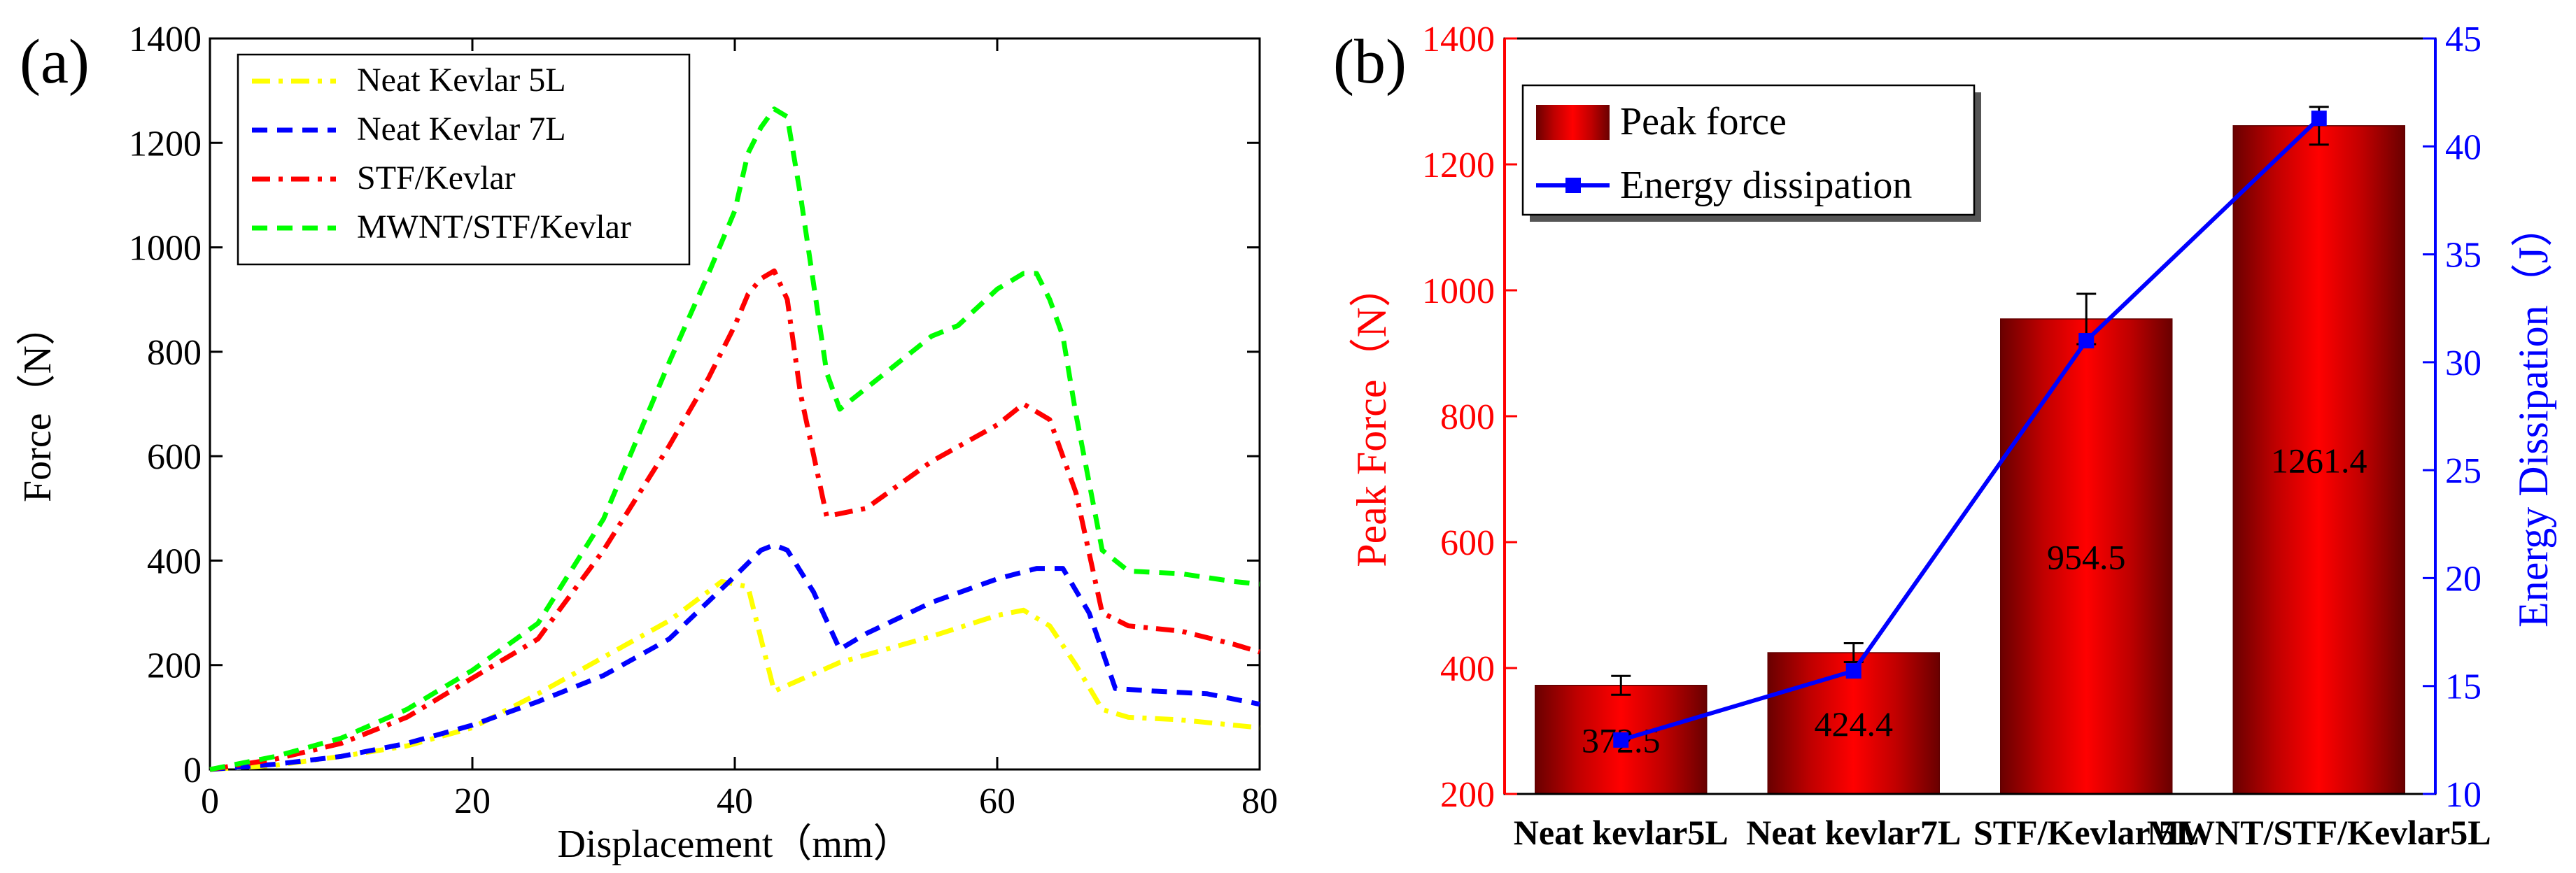 The image size is (2576, 873). I want to click on panel-a-x-tick-label: 40, so click(735, 801).